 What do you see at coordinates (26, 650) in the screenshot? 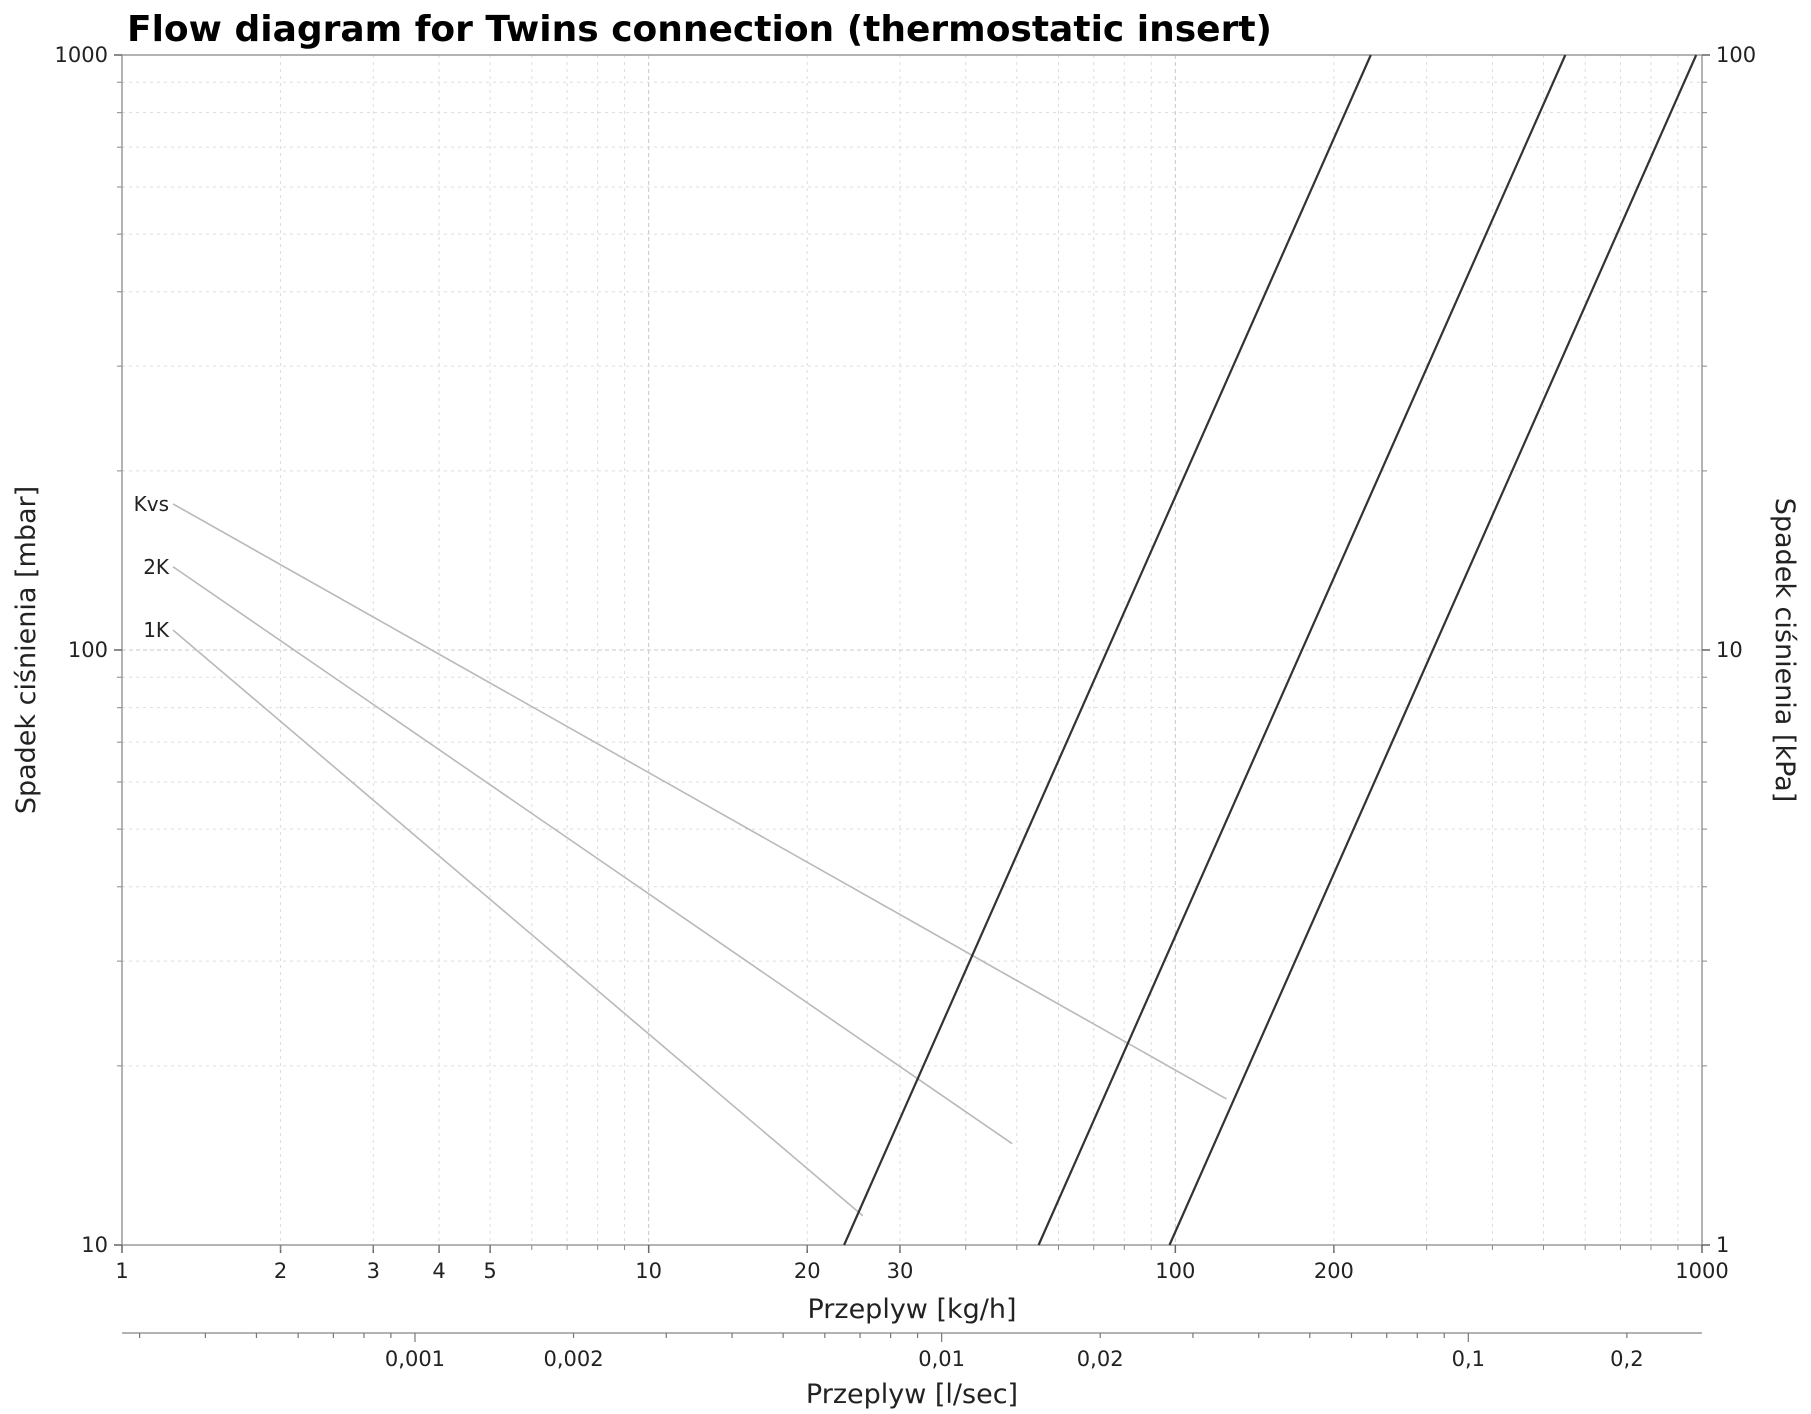
I see `y-axis-label: Spadek ciśnienia [mbar]` at bounding box center [26, 650].